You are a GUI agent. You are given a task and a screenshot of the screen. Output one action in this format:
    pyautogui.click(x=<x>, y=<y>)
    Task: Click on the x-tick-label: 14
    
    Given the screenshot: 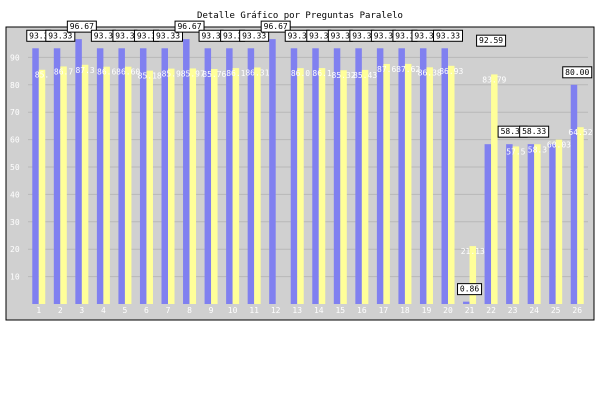 What is the action you would take?
    pyautogui.click(x=319, y=310)
    